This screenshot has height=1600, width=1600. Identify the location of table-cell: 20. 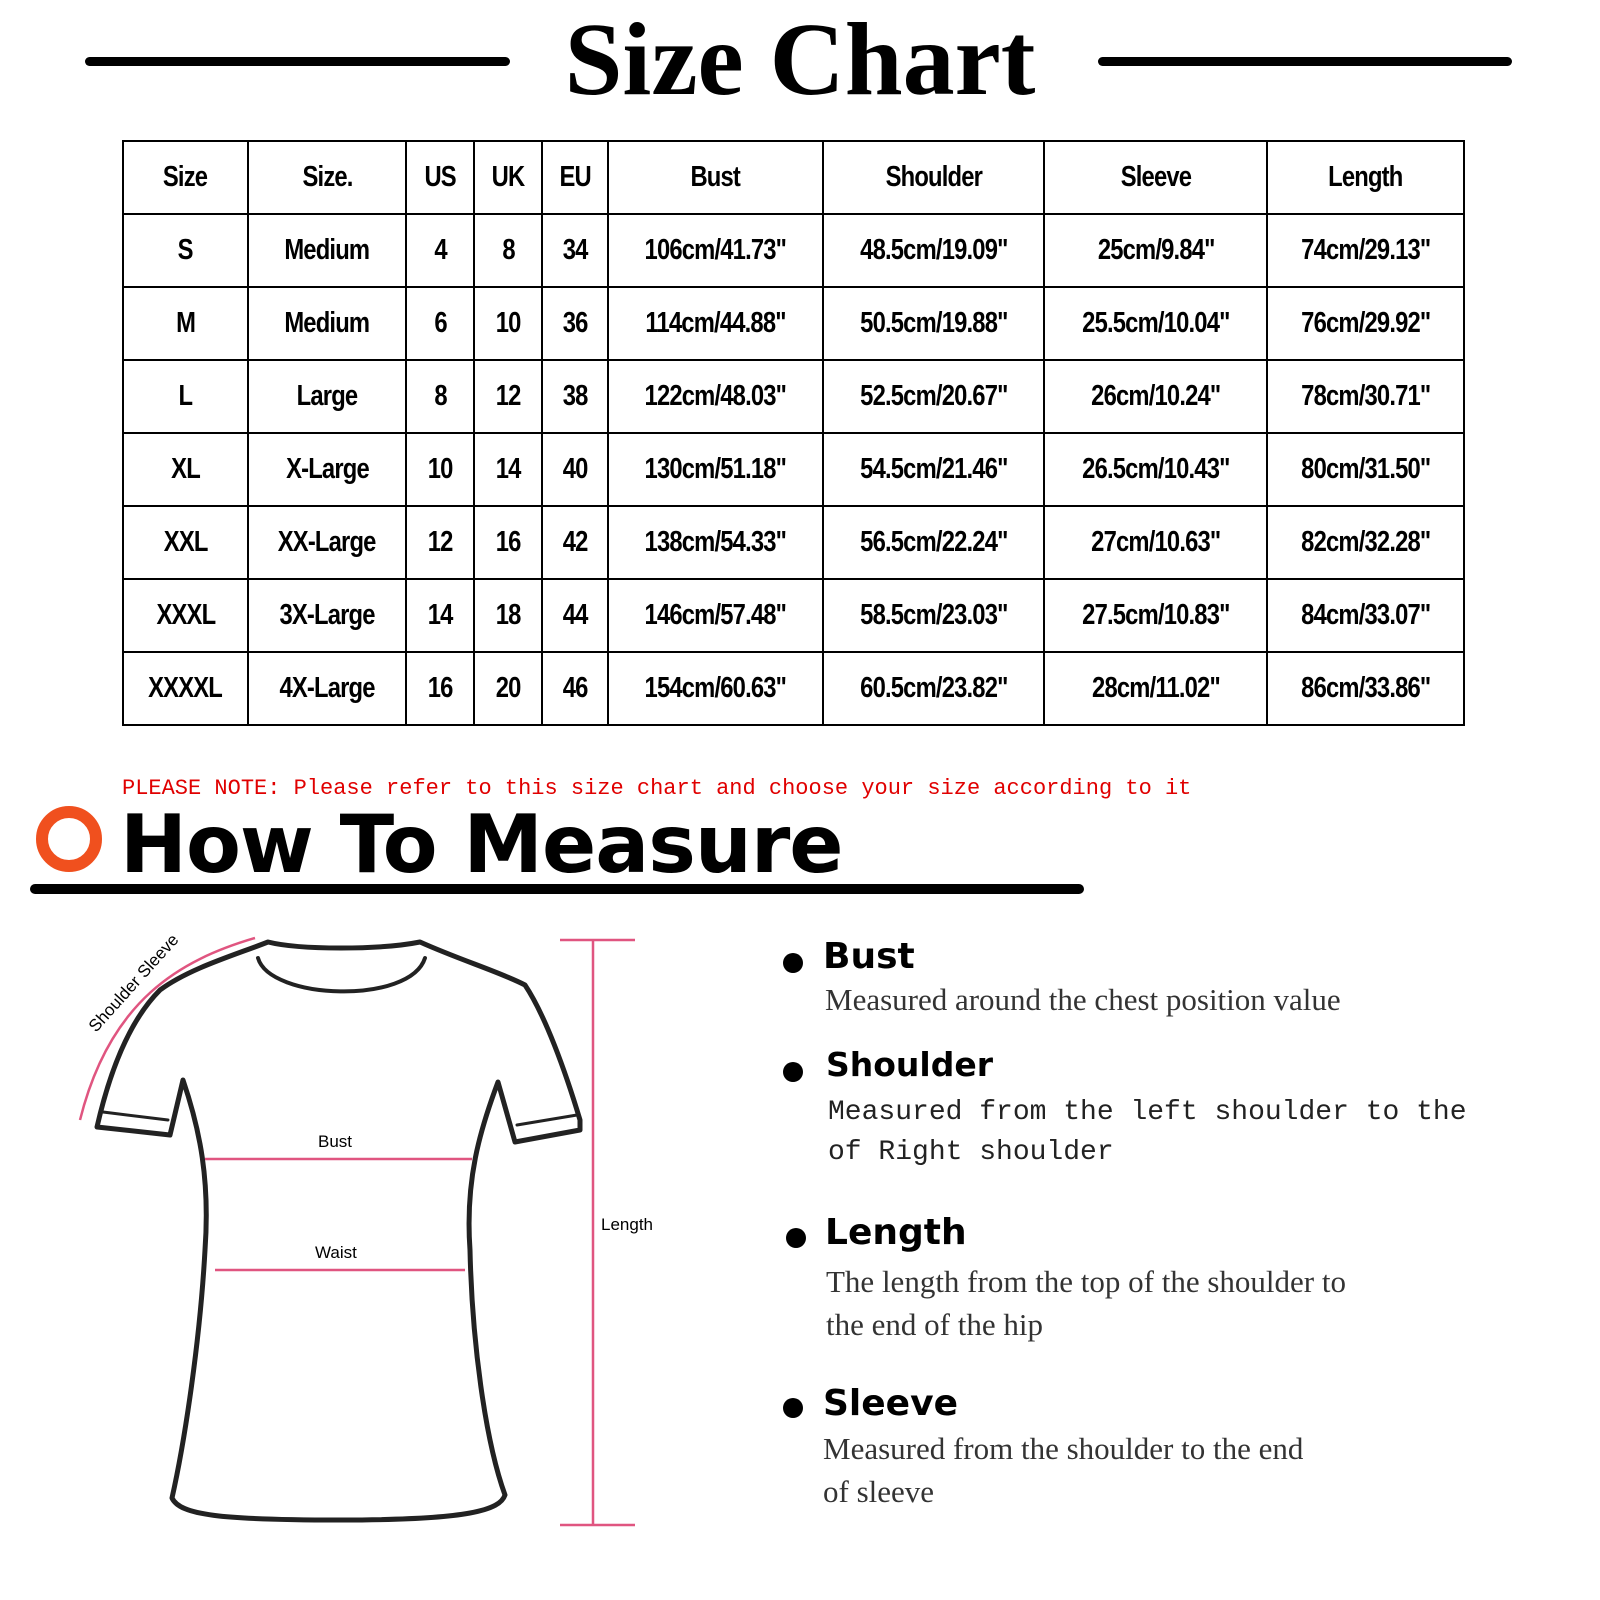
(508, 688).